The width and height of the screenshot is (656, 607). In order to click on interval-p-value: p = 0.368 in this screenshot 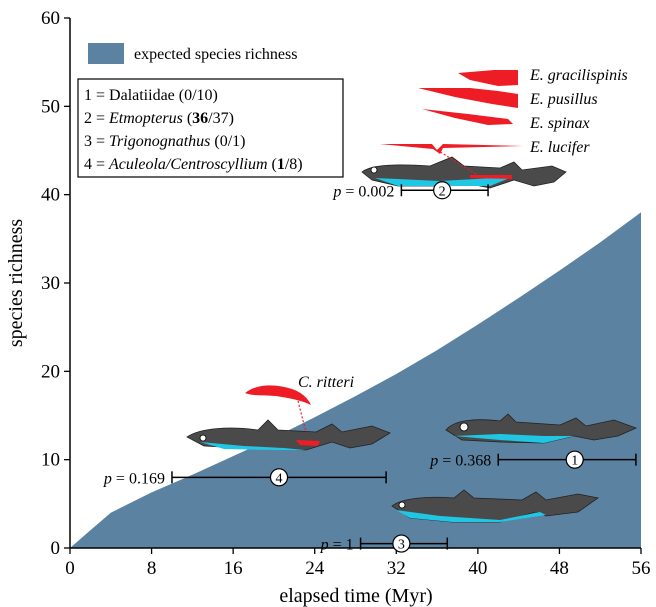, I will do `click(460, 461)`.